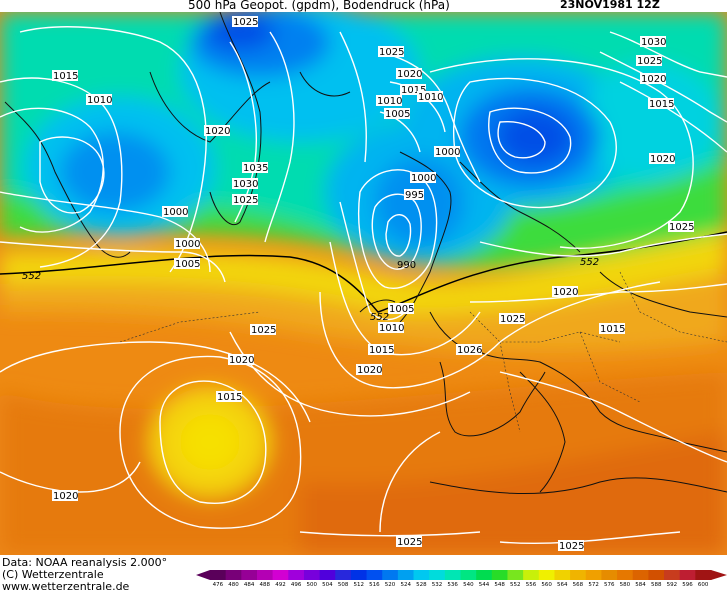 Image resolution: width=727 pixels, height=593 pixels. What do you see at coordinates (233, 584) in the screenshot?
I see `legend-tick-label: 480` at bounding box center [233, 584].